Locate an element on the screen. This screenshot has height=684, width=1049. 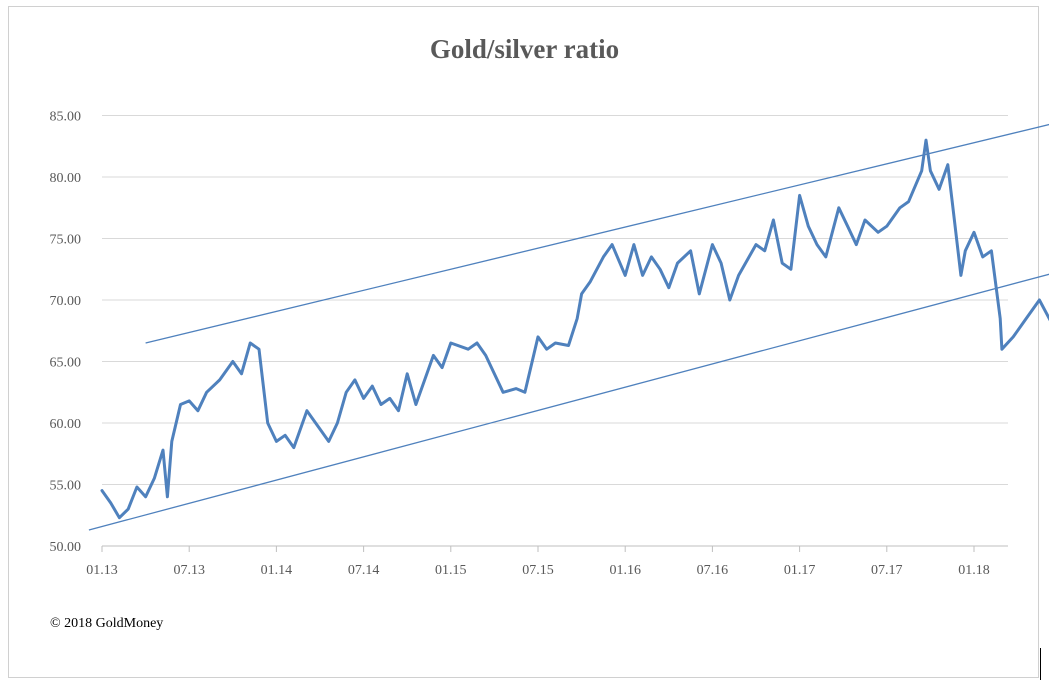
x-tick-label: 07.13 is located at coordinates (189, 570).